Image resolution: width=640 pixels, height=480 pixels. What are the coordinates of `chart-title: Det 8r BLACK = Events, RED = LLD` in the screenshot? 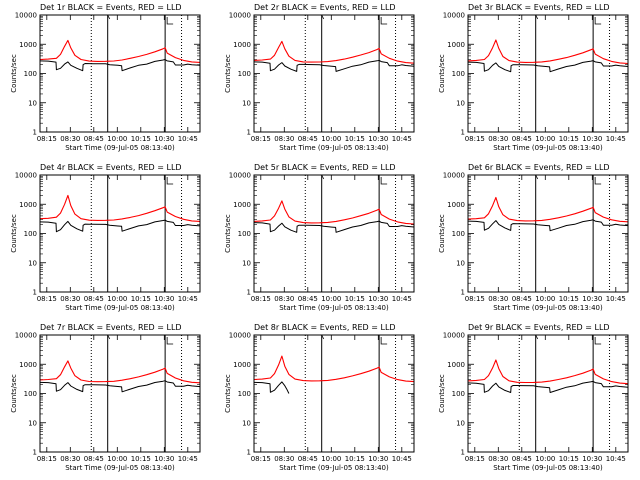 It's located at (325, 327).